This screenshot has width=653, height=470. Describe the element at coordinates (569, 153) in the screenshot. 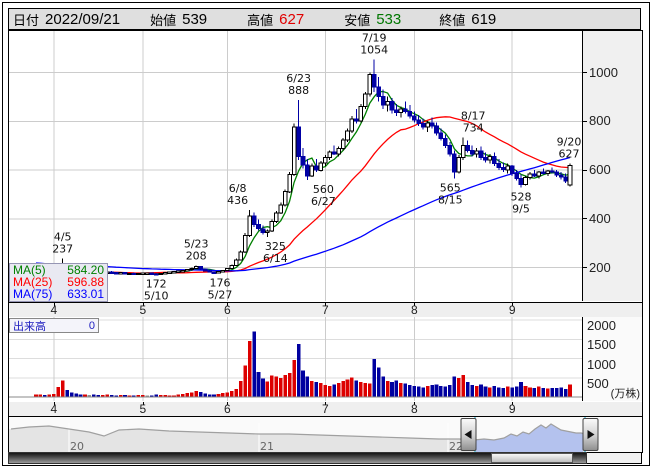

I see `svg-text: 627` at that location.